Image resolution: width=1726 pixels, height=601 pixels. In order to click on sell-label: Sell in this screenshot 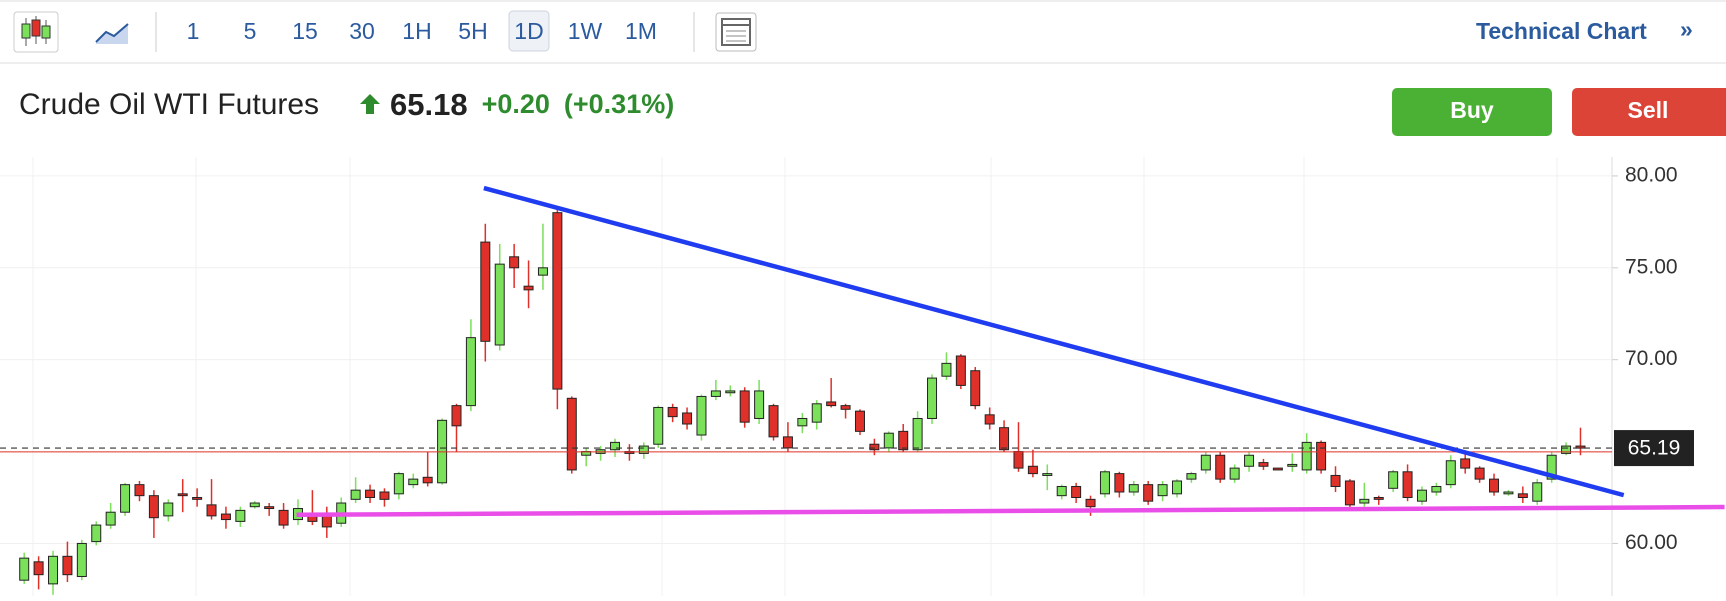, I will do `click(1648, 110)`.